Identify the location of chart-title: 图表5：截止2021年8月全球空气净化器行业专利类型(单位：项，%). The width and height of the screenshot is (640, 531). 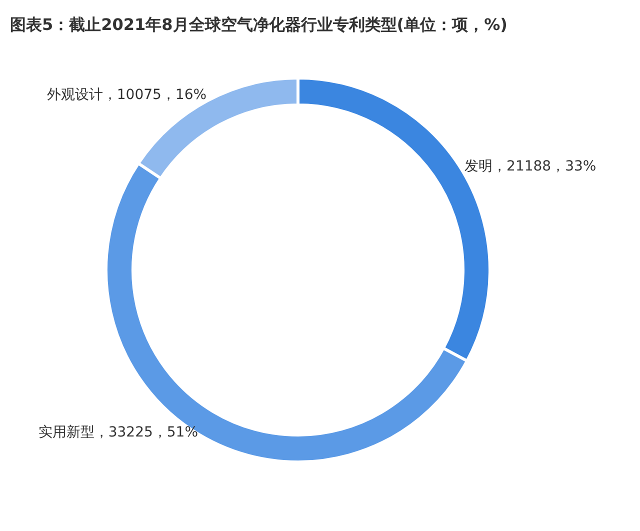
(259, 24).